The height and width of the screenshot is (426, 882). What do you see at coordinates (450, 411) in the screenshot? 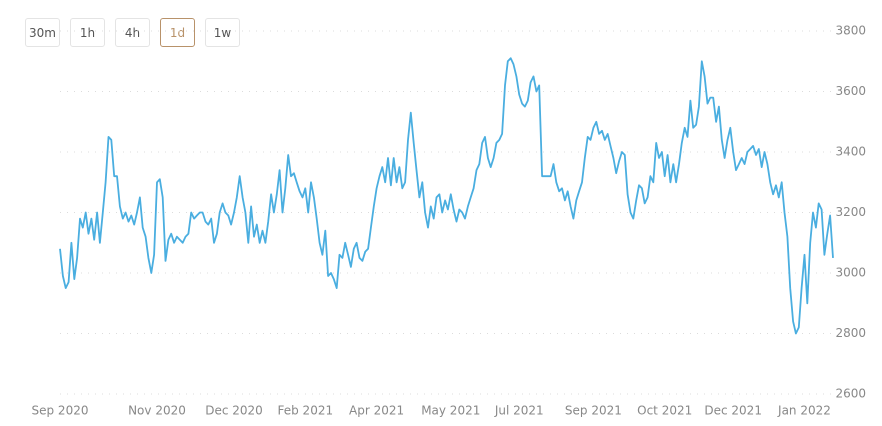
I see `x-tick-label: May 2021` at bounding box center [450, 411].